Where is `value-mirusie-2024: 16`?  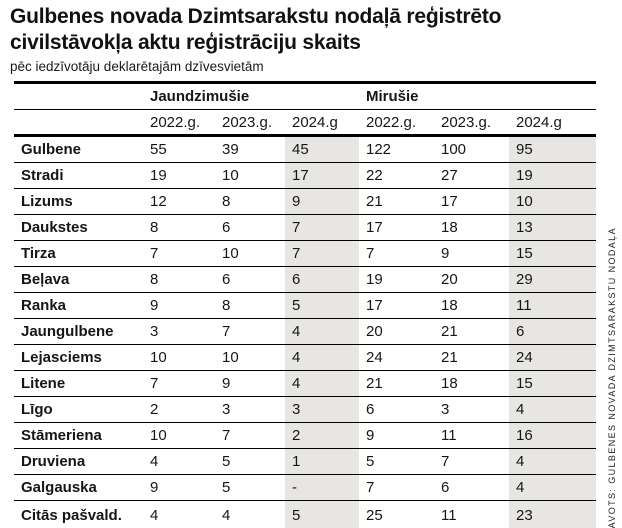
value-mirusie-2024: 16 is located at coordinates (552, 435).